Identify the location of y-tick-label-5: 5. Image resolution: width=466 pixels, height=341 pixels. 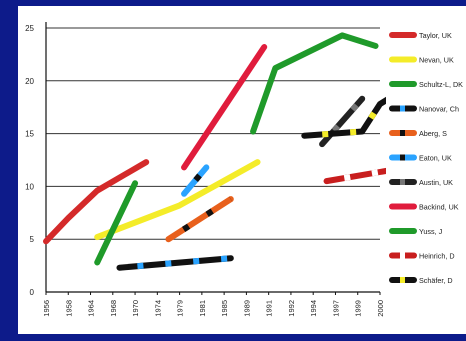
(32, 239).